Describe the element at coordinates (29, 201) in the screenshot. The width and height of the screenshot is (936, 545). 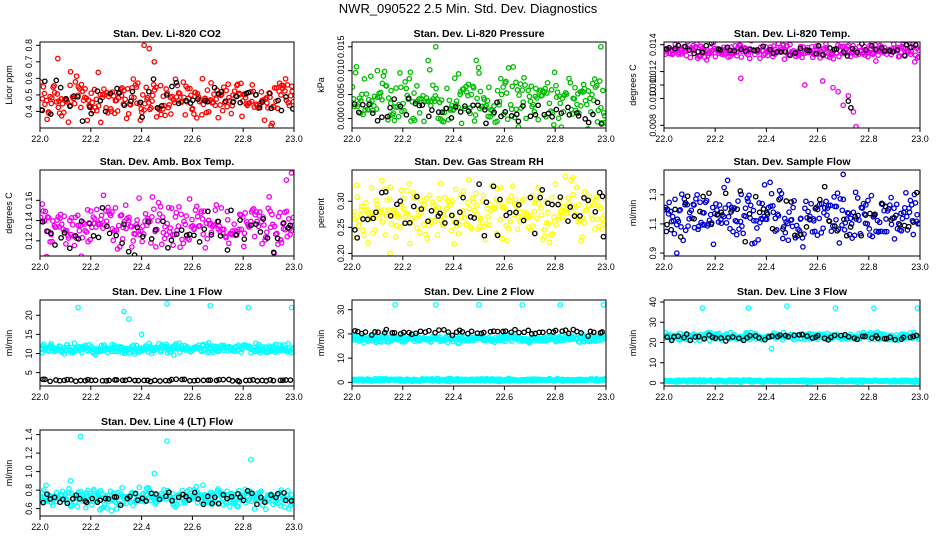
I see `y-tick-label: 0.16` at that location.